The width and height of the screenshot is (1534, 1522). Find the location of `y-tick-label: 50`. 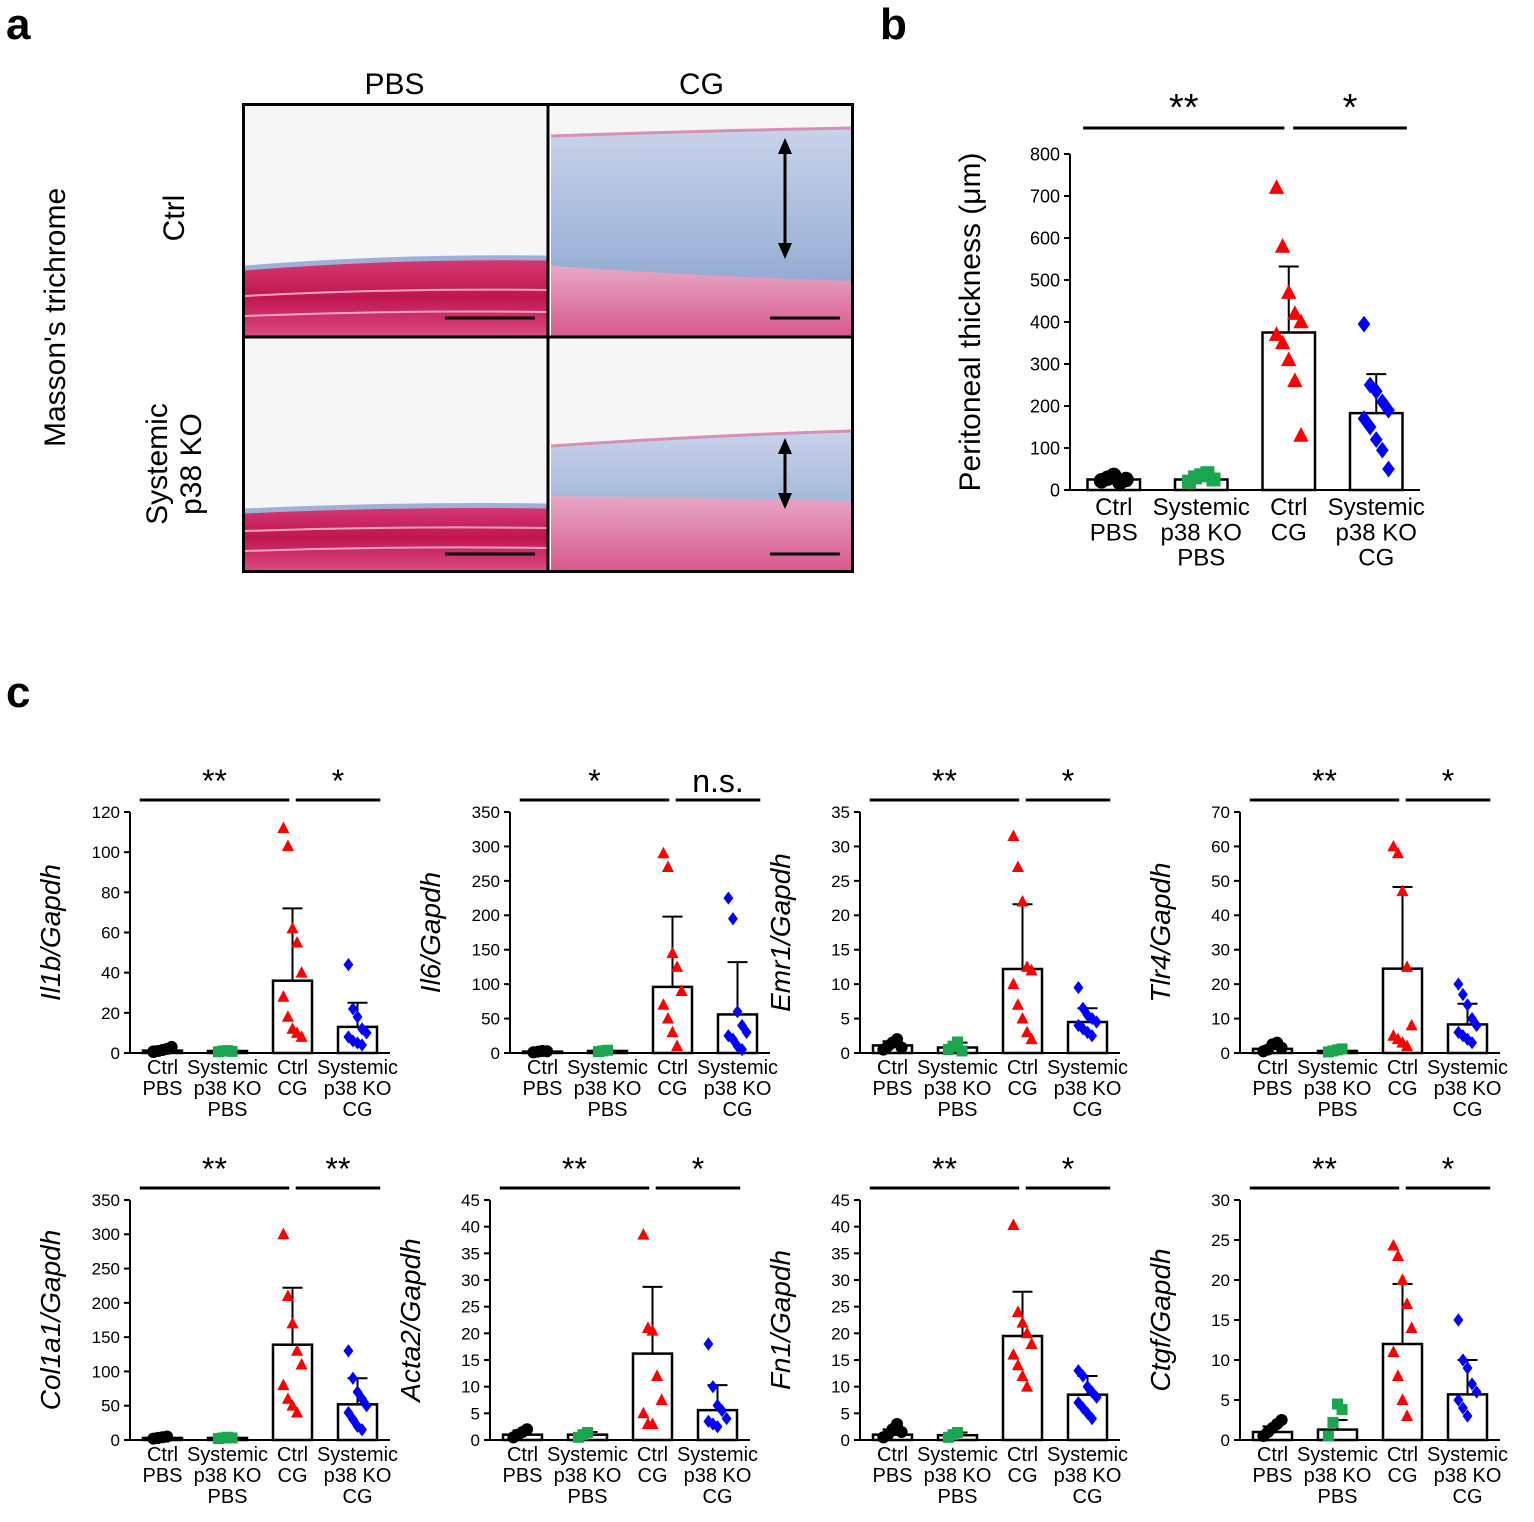

y-tick-label: 50 is located at coordinates (490, 1019).